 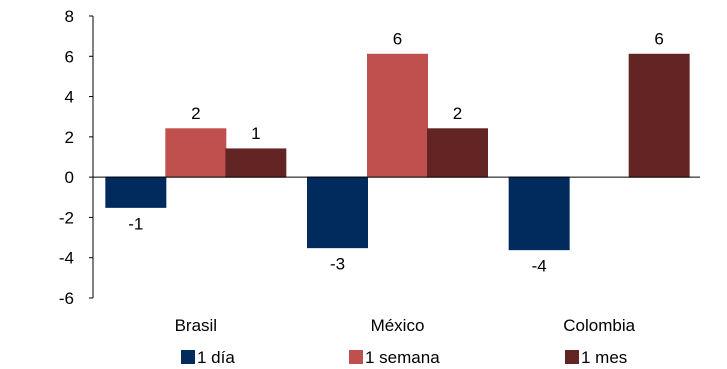 I want to click on data-label: -1, so click(x=135, y=223).